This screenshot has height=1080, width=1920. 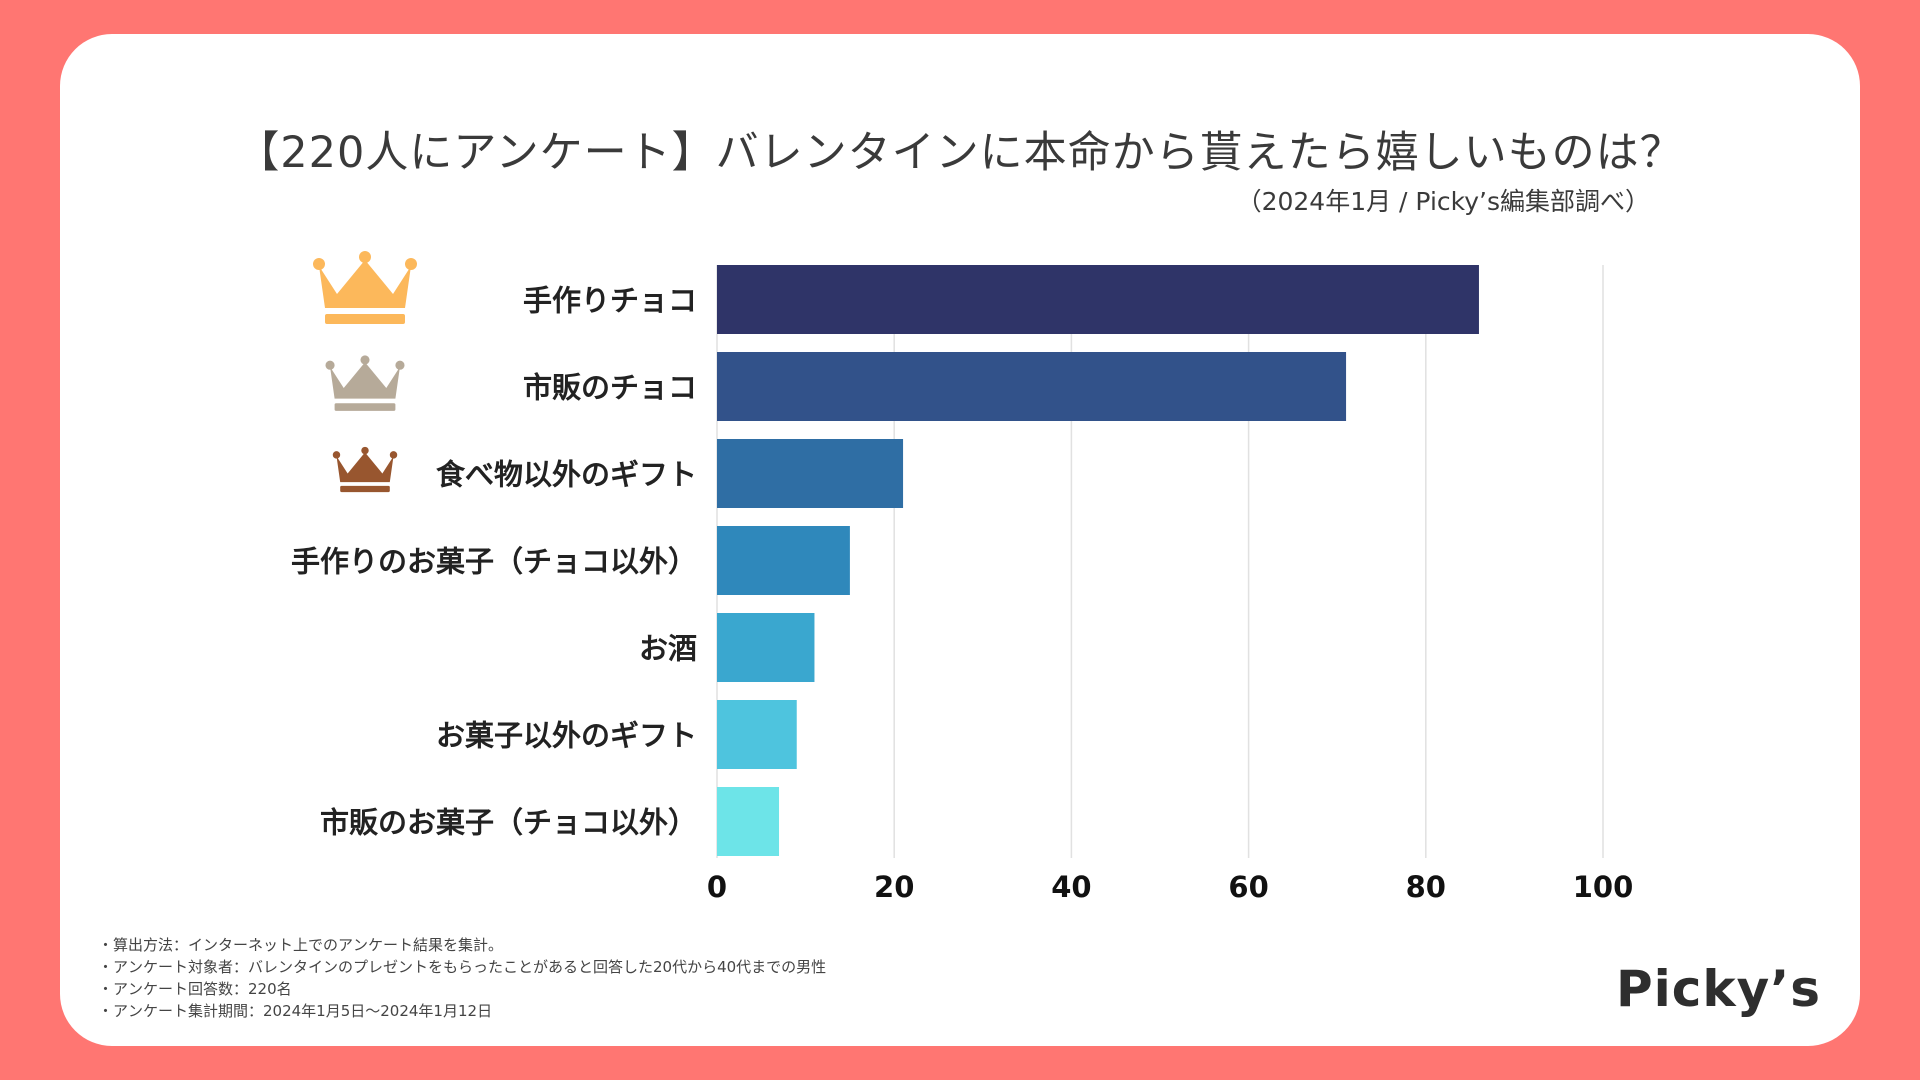 What do you see at coordinates (717, 887) in the screenshot?
I see `x-tick-label: 0` at bounding box center [717, 887].